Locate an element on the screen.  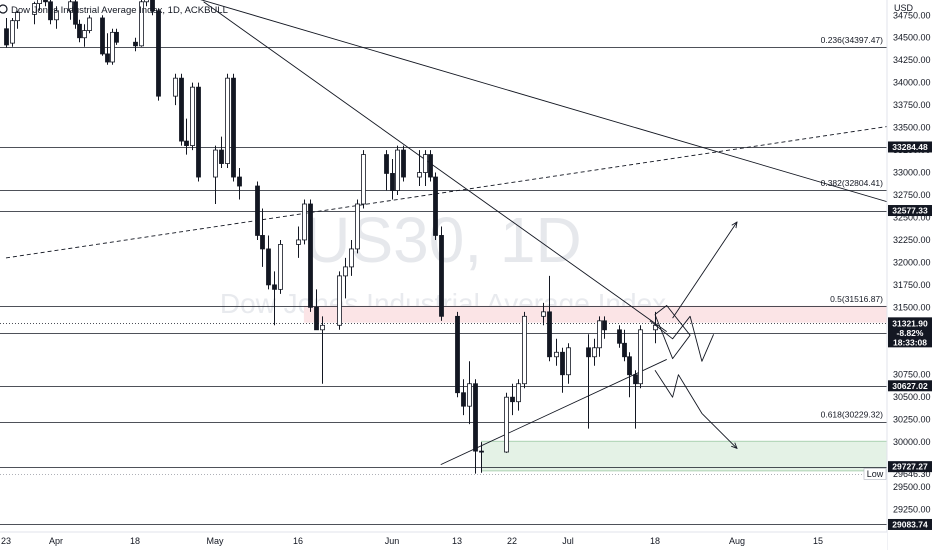
y-tick-label: 32000.00 is located at coordinates (912, 262).